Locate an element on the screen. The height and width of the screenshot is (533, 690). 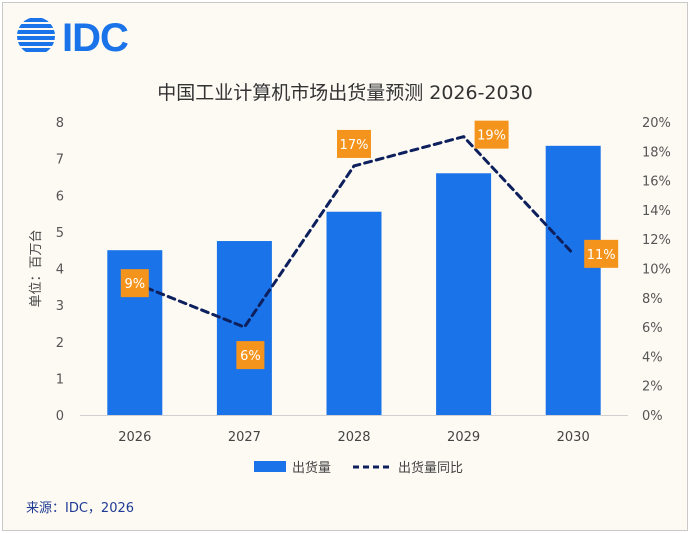
data-label: 9% is located at coordinates (134, 284).